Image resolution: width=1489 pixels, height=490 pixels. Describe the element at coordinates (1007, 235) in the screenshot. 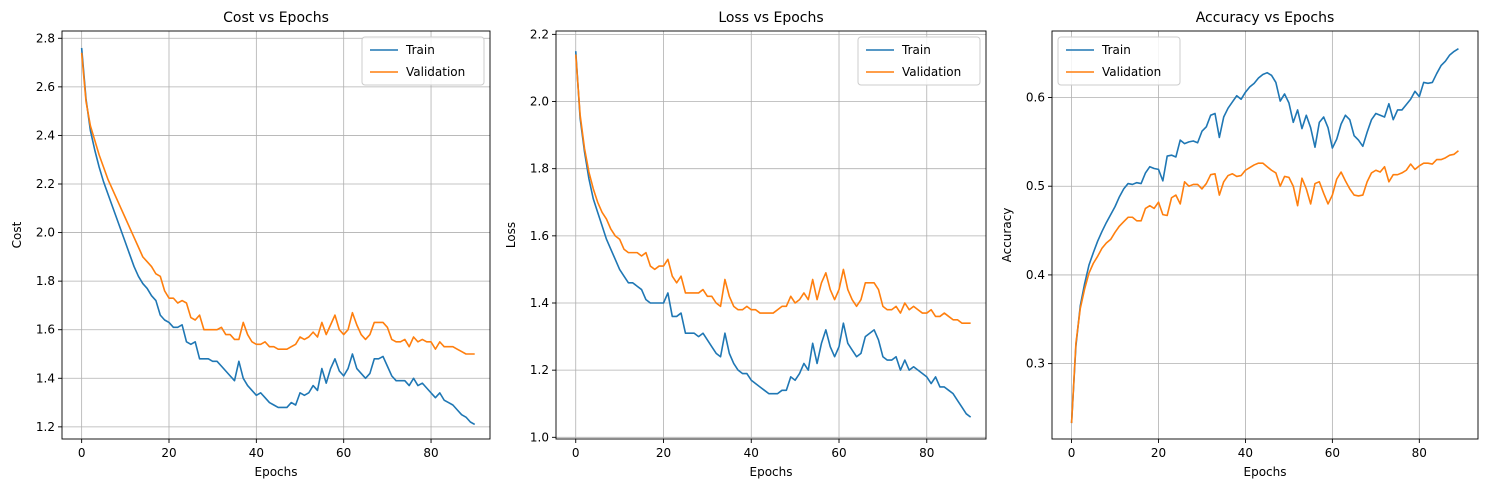

I see `y-axis-label: Accuracy` at that location.